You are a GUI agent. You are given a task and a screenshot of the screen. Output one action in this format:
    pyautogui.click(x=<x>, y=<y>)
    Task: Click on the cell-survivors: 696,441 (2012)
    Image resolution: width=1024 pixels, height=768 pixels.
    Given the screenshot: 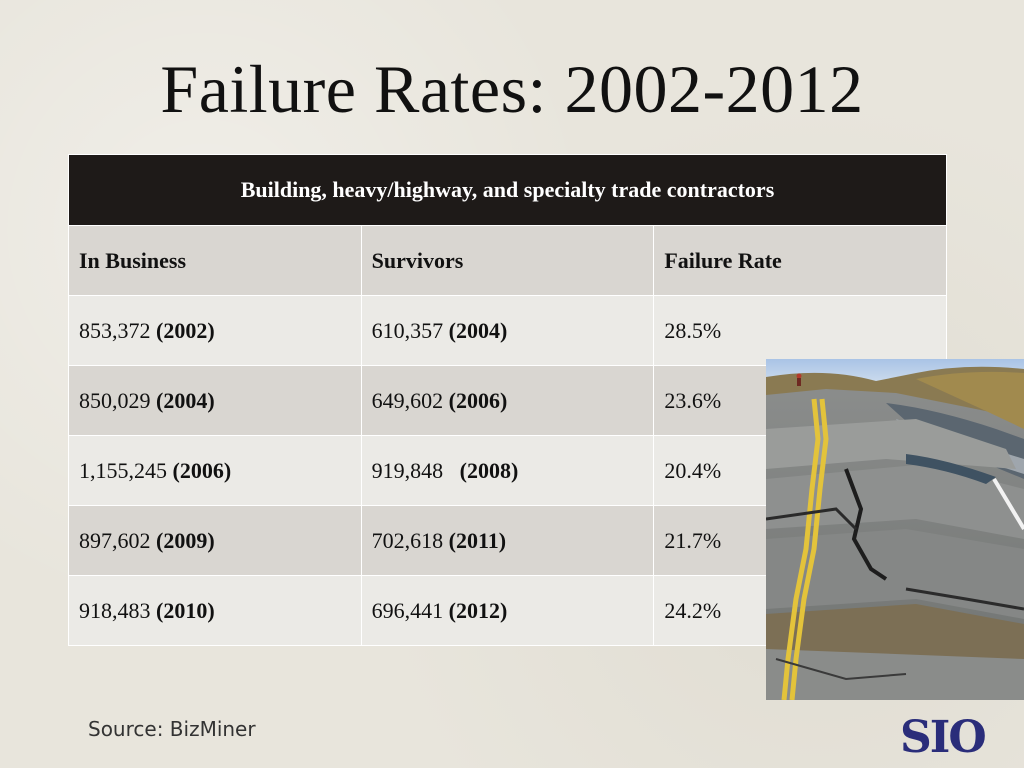 What is the action you would take?
    pyautogui.click(x=507, y=610)
    